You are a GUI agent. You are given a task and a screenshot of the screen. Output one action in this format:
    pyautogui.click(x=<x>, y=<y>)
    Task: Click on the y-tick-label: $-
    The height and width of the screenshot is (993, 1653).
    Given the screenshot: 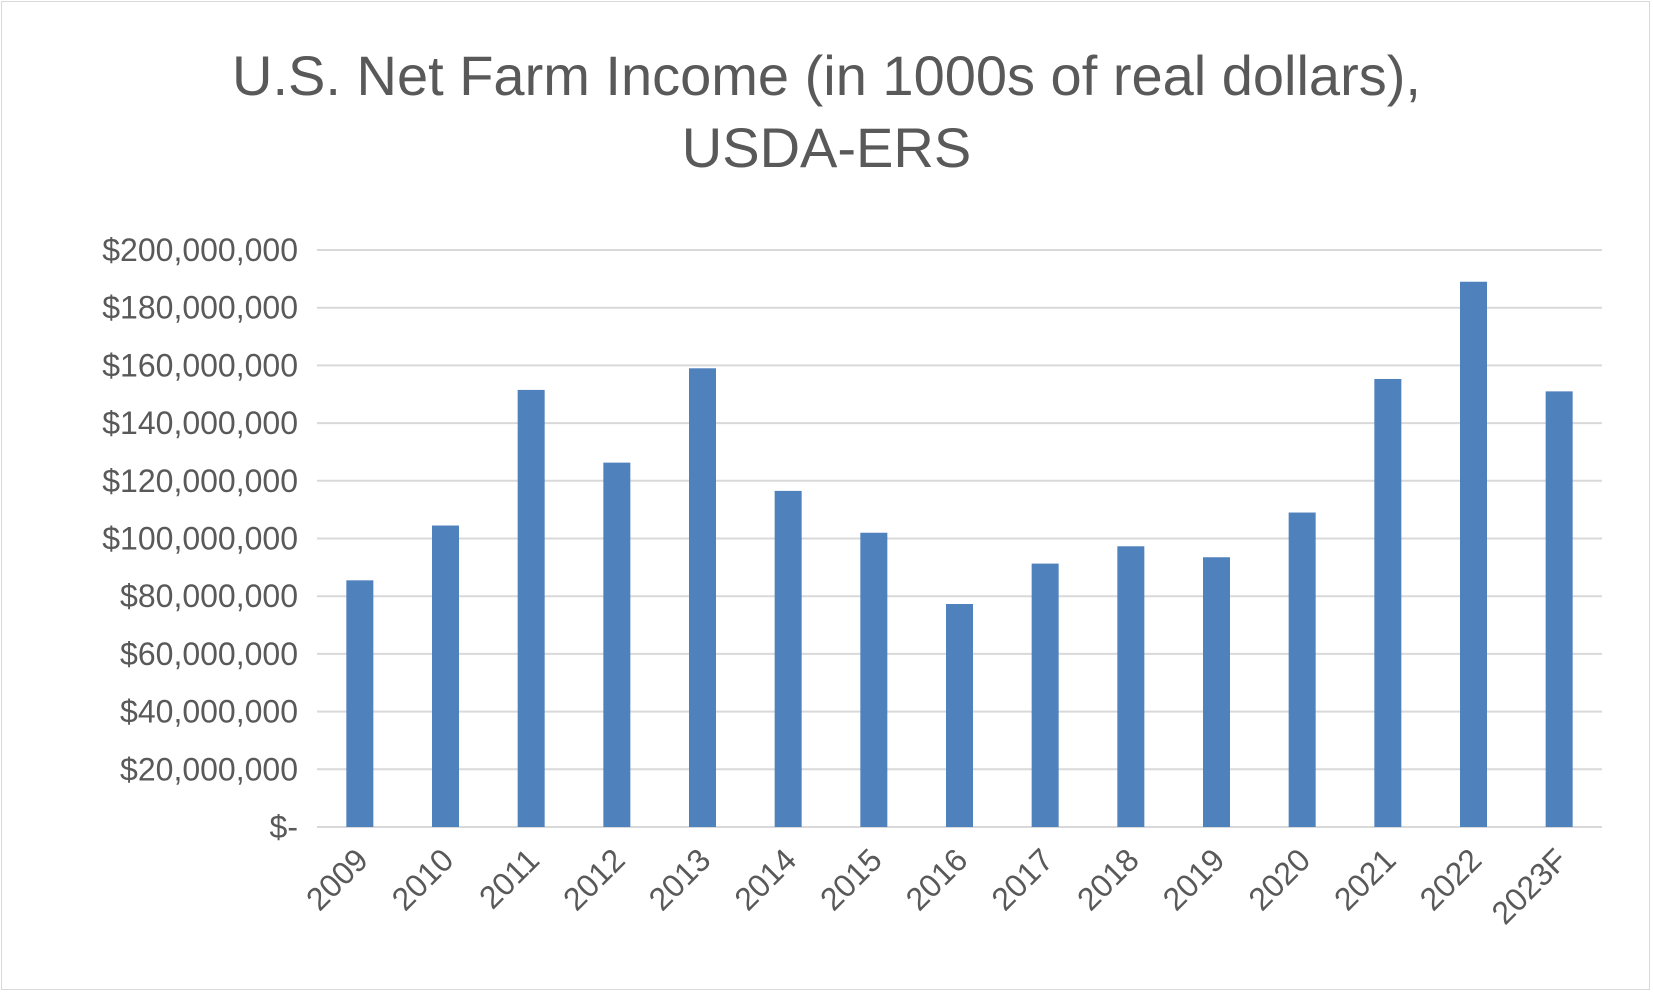 What is the action you would take?
    pyautogui.click(x=284, y=827)
    